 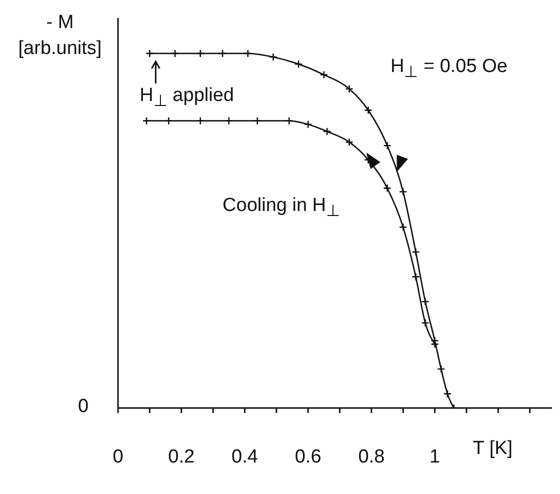 What do you see at coordinates (492, 449) in the screenshot?
I see `x-axis-title: T [K]` at bounding box center [492, 449].